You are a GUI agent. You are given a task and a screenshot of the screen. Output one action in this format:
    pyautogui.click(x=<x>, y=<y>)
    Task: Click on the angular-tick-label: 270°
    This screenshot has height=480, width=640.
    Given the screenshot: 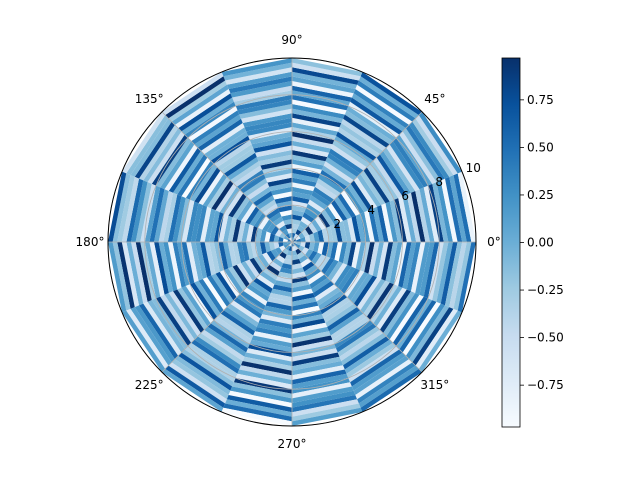 What is the action you would take?
    pyautogui.click(x=292, y=444)
    